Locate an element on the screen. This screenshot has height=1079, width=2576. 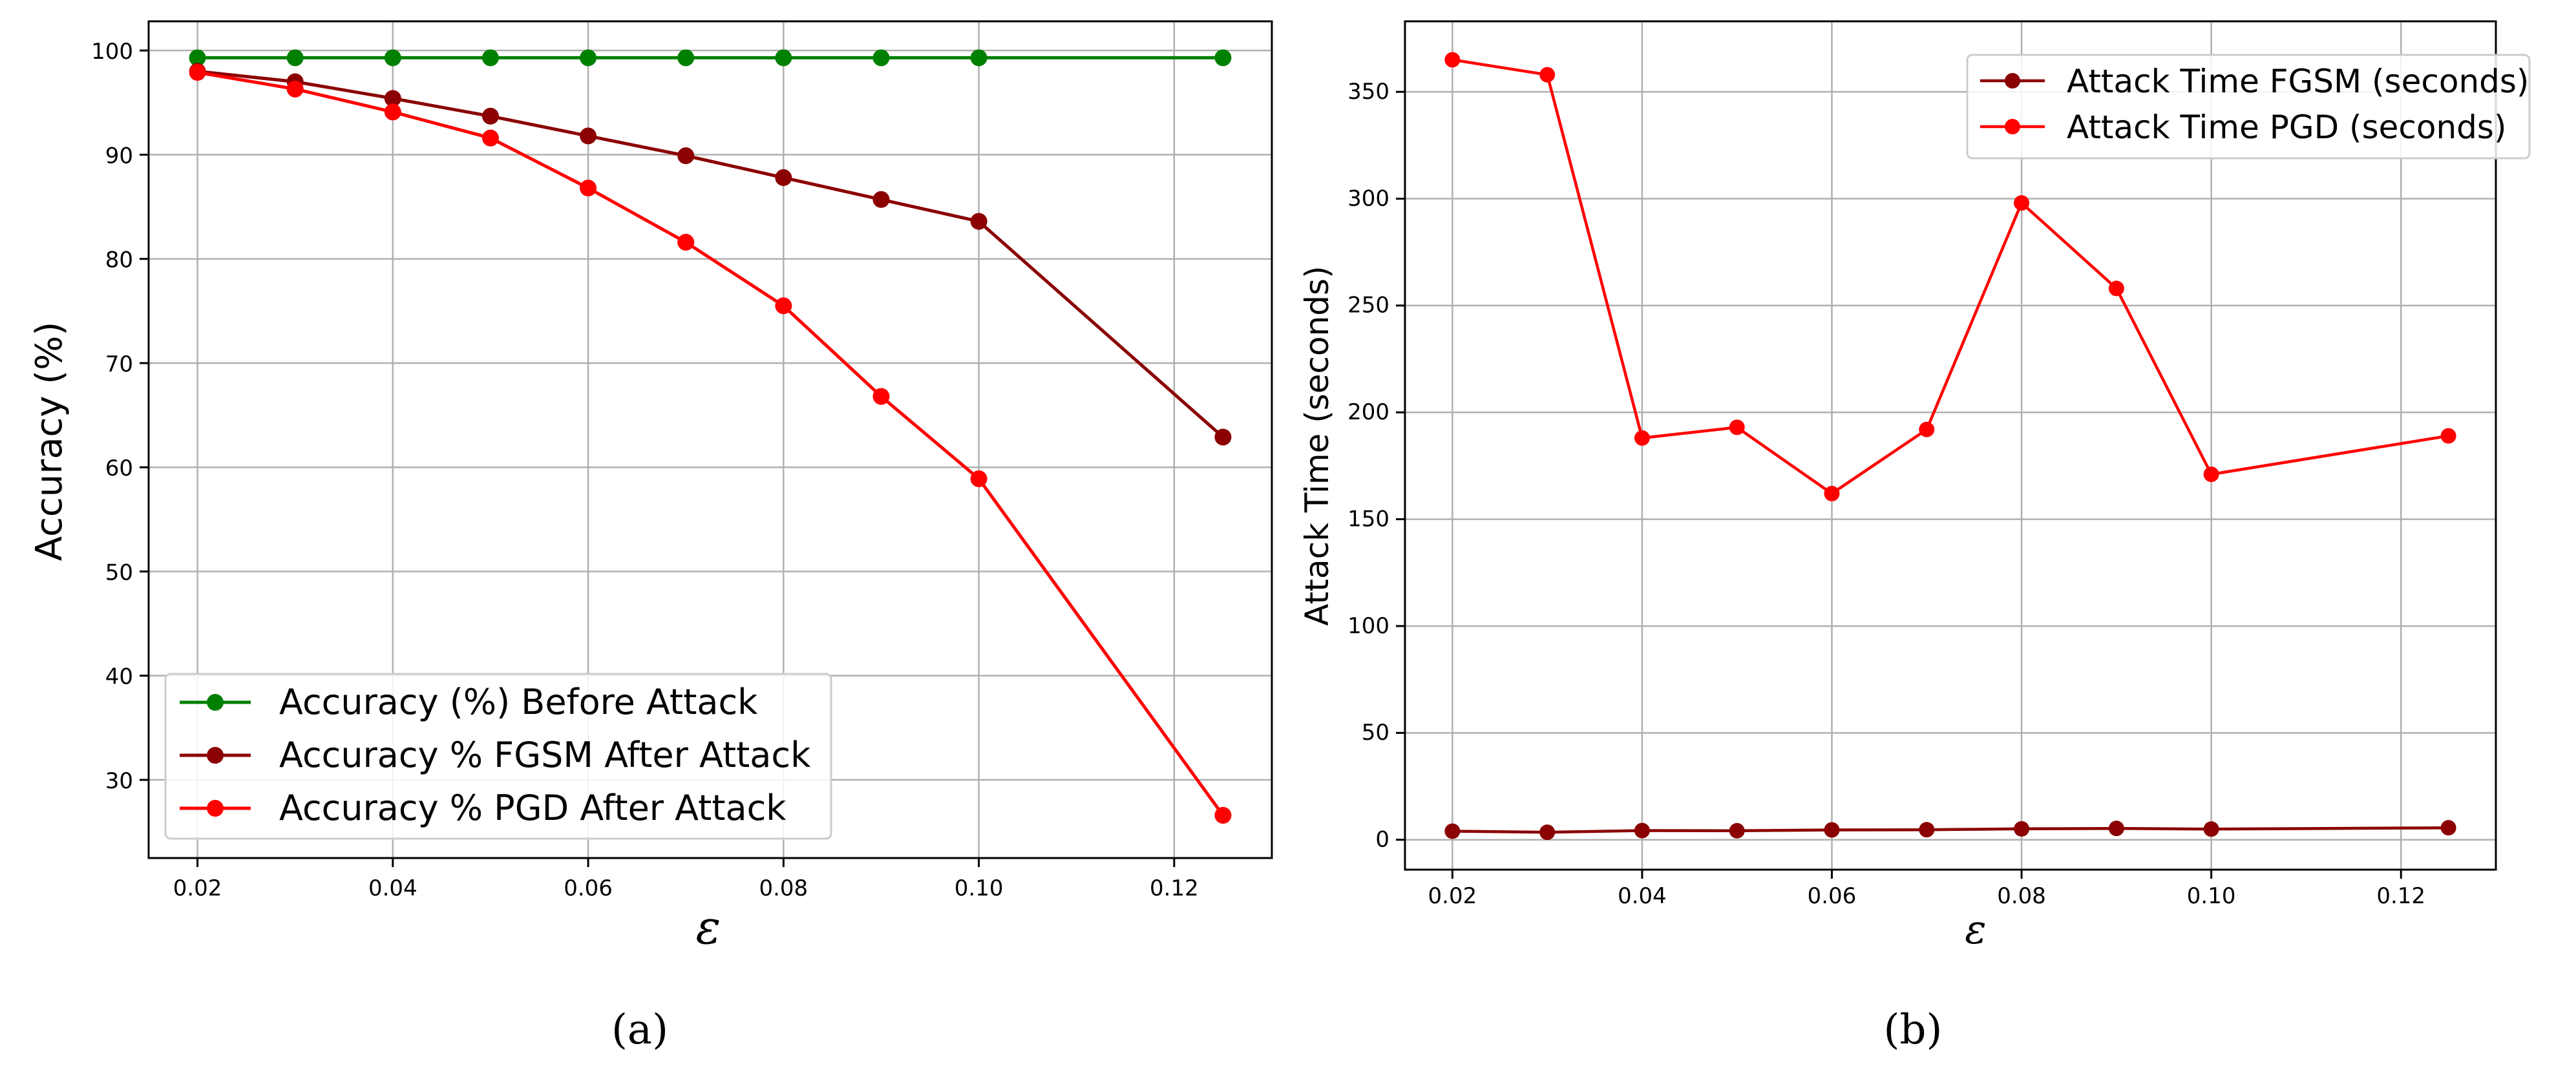
panel-a-caption: (a) is located at coordinates (639, 1030).